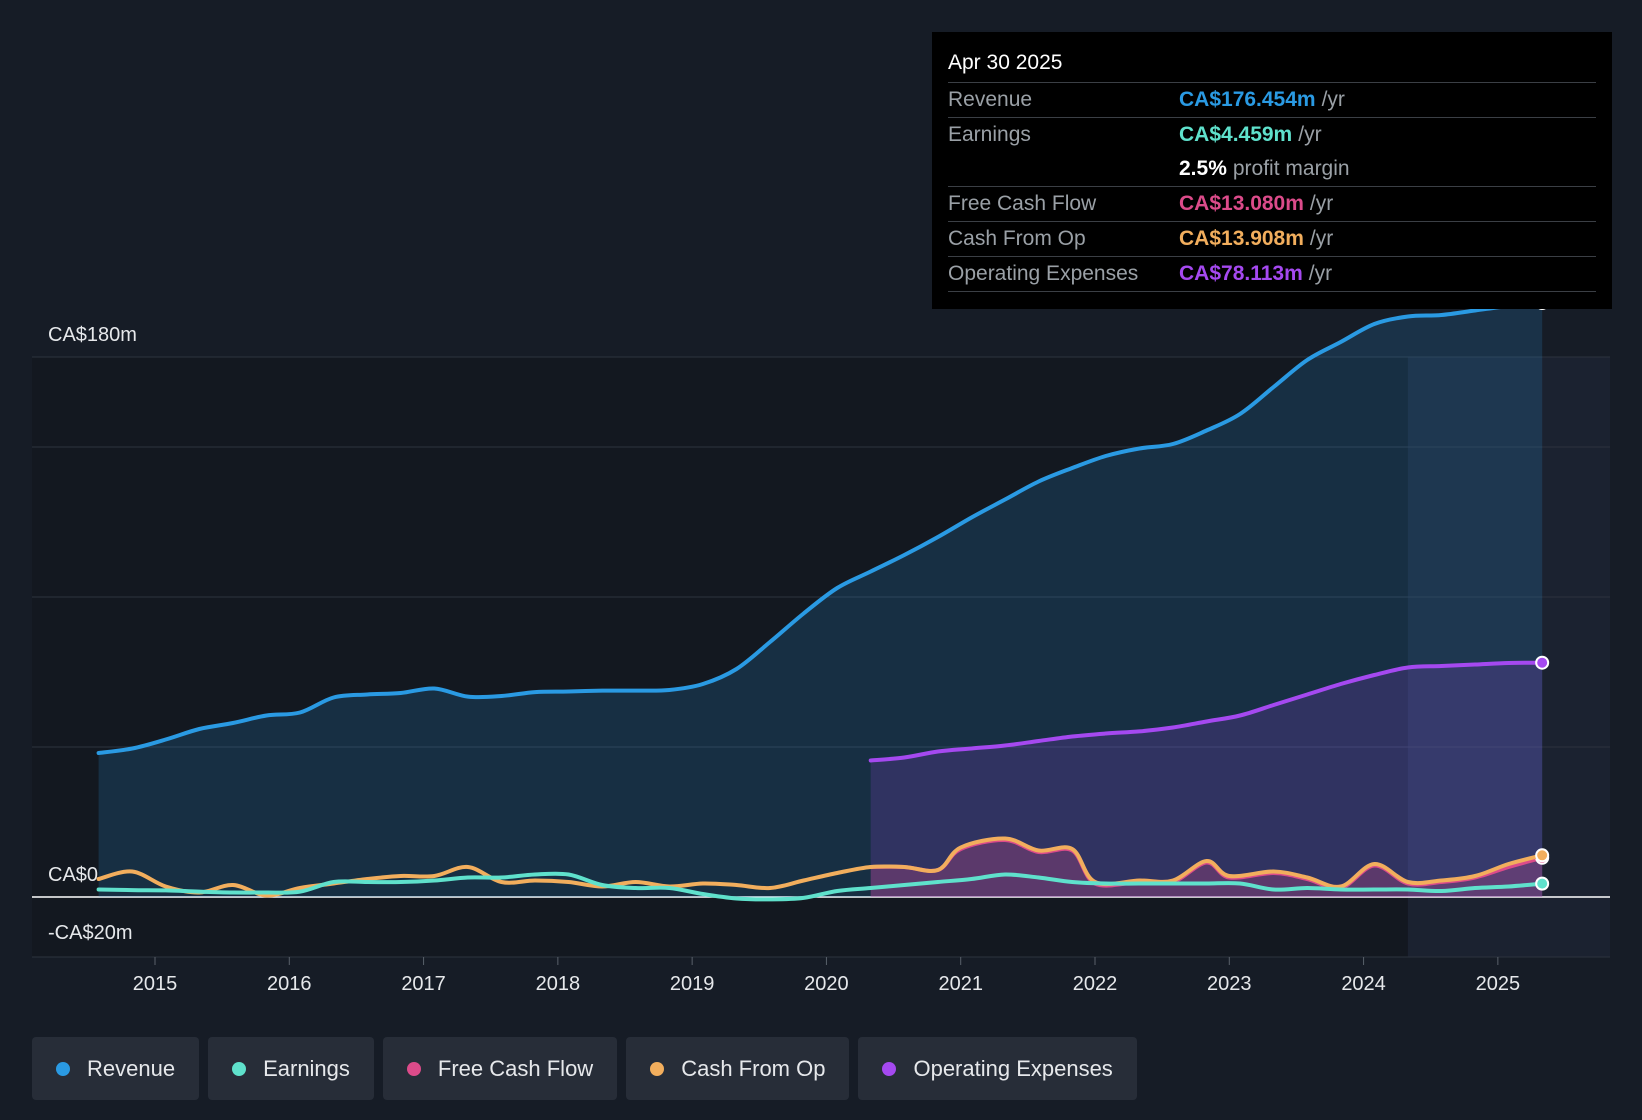 This screenshot has width=1642, height=1120. I want to click on x-tick-label: 2015, so click(155, 984).